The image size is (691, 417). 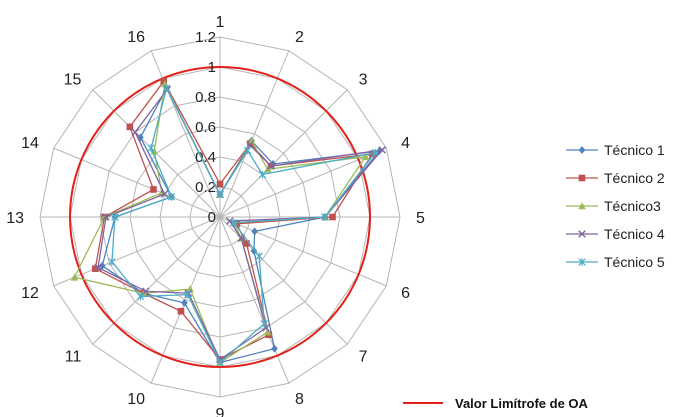 I want to click on tick-label: 0.2, so click(x=205, y=187).